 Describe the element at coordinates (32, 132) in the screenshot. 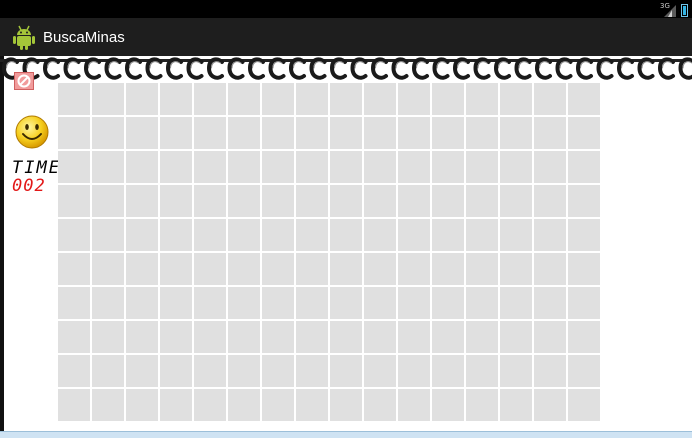

I see `smiley-face-icon` at that location.